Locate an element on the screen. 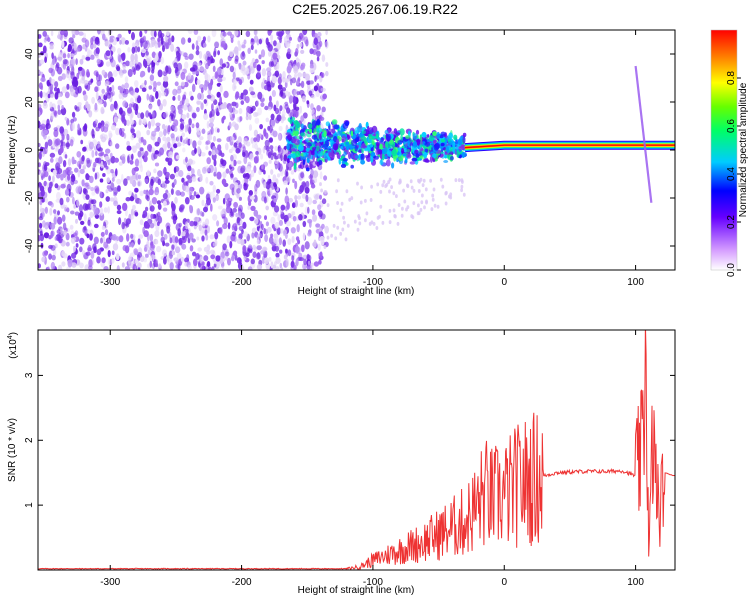 The height and width of the screenshot is (600, 750). colorbar-tick-label: 0.6 is located at coordinates (731, 126).